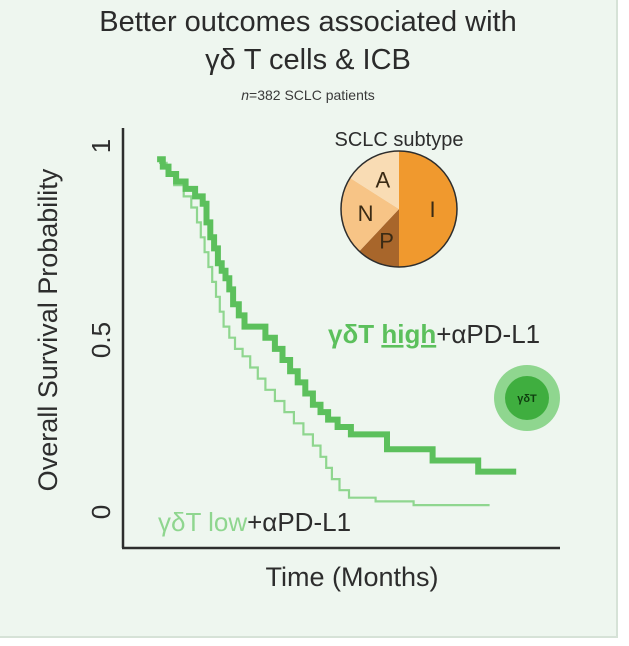 The height and width of the screenshot is (646, 629). I want to click on subtitle-rest: =382 SCLC patients, so click(312, 95).